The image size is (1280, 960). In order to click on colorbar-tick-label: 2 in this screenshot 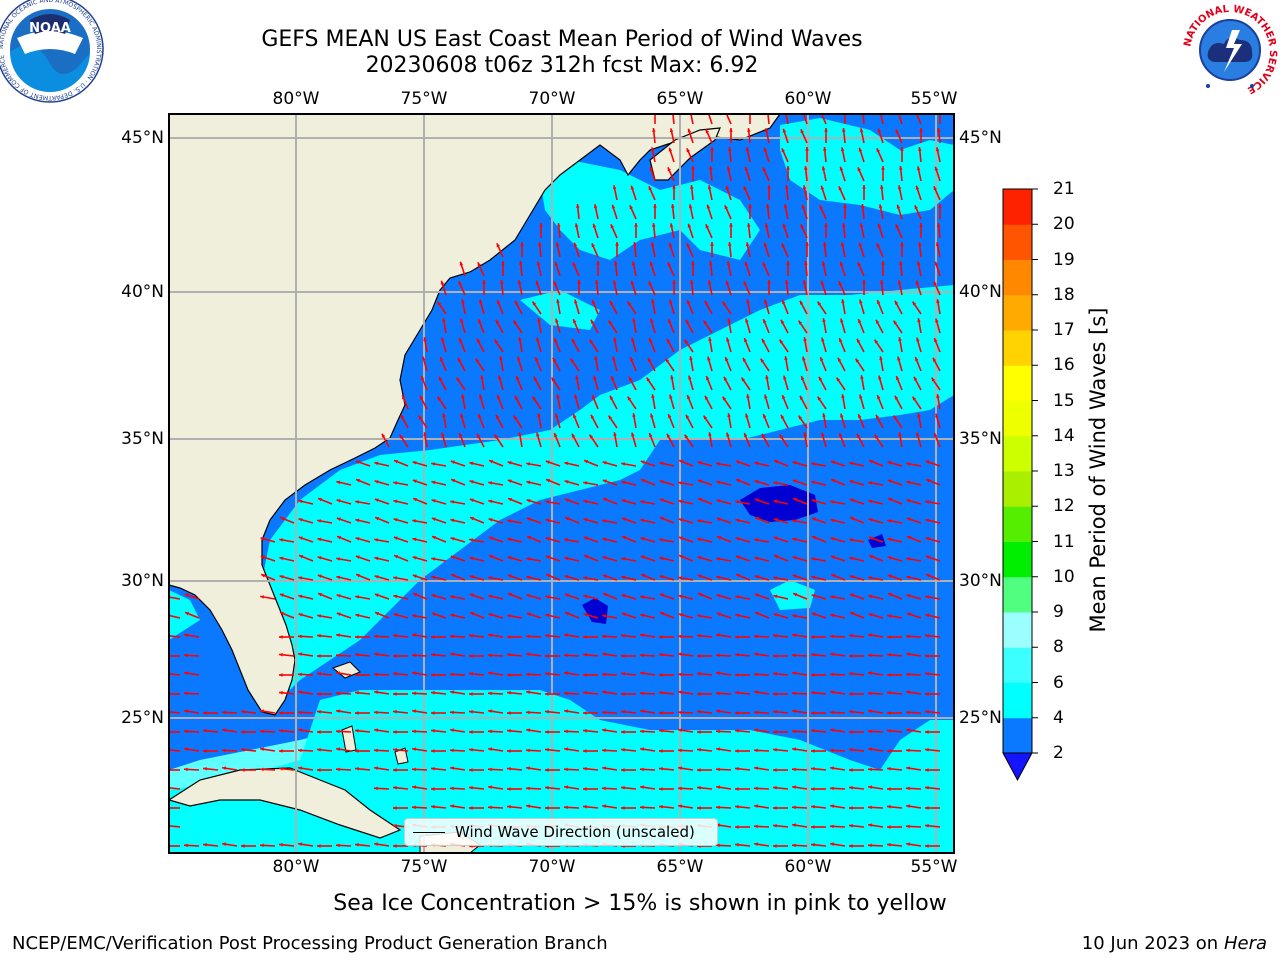, I will do `click(1058, 753)`.